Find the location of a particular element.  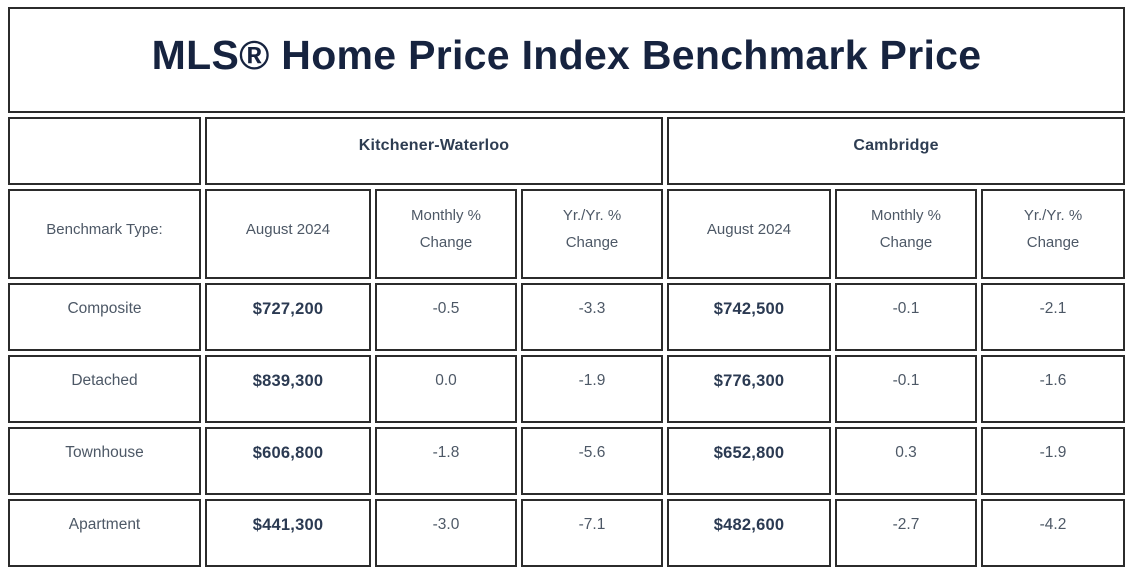

cell-detached-cambridge-yoy: -1.6 is located at coordinates (1053, 389).